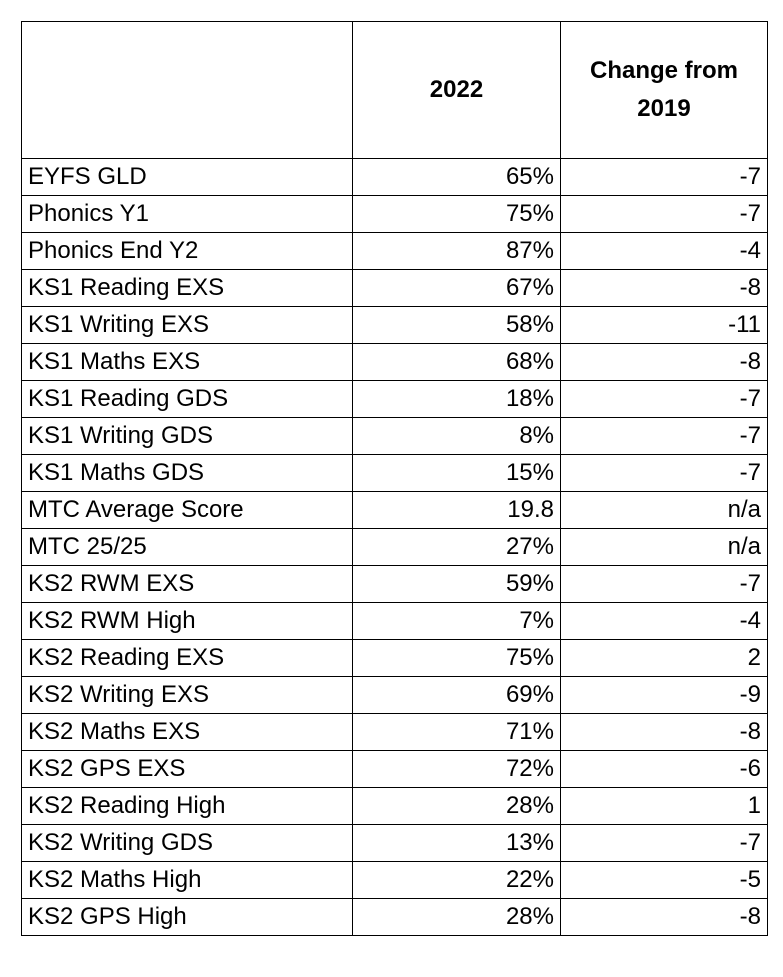 This screenshot has height=977, width=783. I want to click on row-label-cell: KS1 Writing GDS, so click(187, 436).